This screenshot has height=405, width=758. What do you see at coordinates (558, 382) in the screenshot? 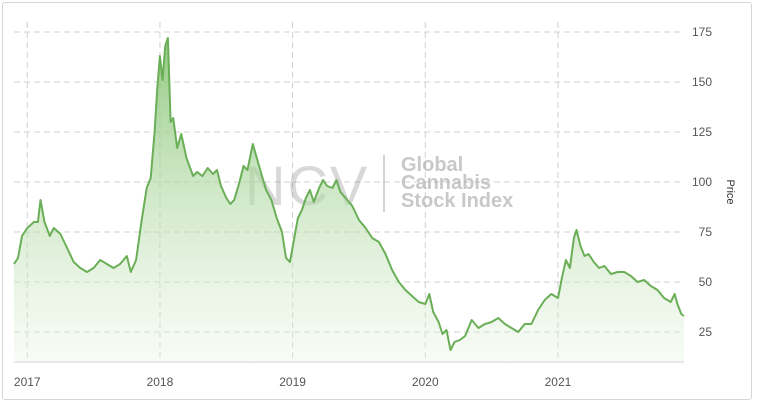
I see `x-tick-label: 2021` at bounding box center [558, 382].